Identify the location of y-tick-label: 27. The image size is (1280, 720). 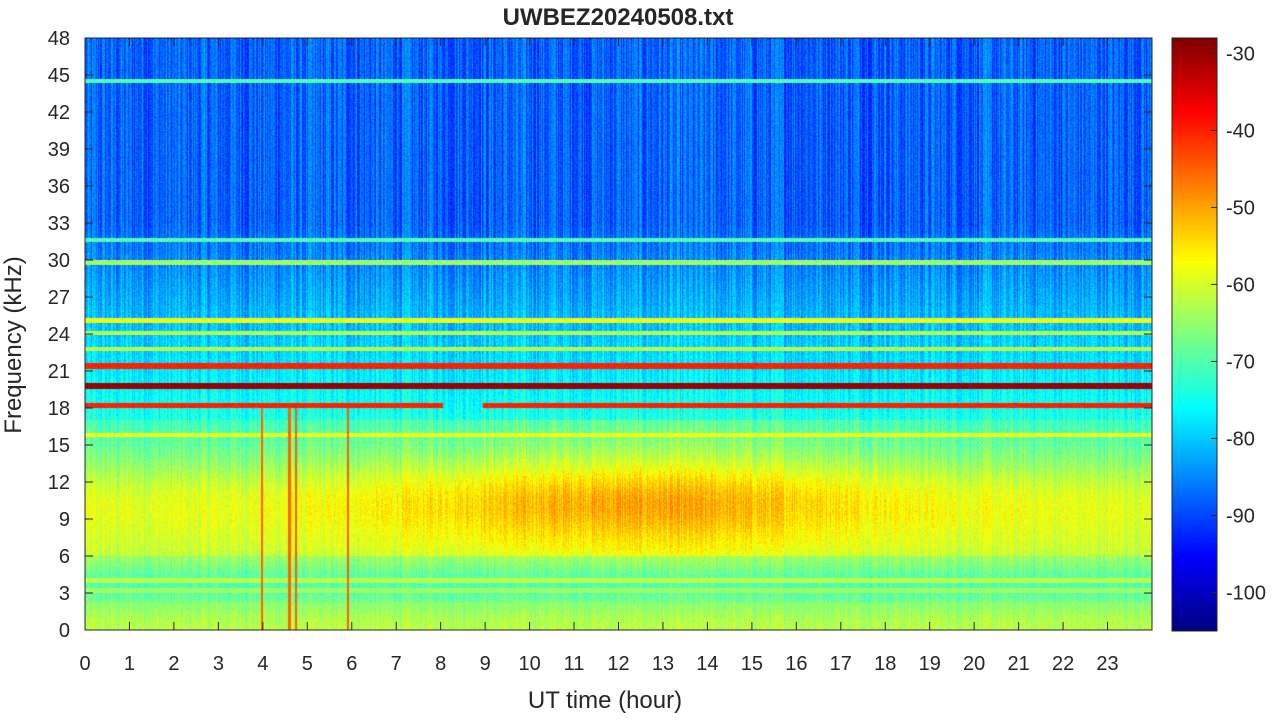
(59, 298).